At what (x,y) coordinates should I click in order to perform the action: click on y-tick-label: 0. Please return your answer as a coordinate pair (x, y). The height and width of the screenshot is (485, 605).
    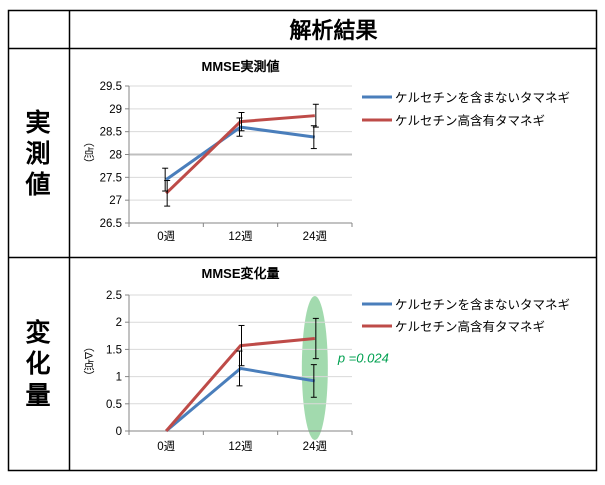
    Looking at the image, I should click on (119, 432).